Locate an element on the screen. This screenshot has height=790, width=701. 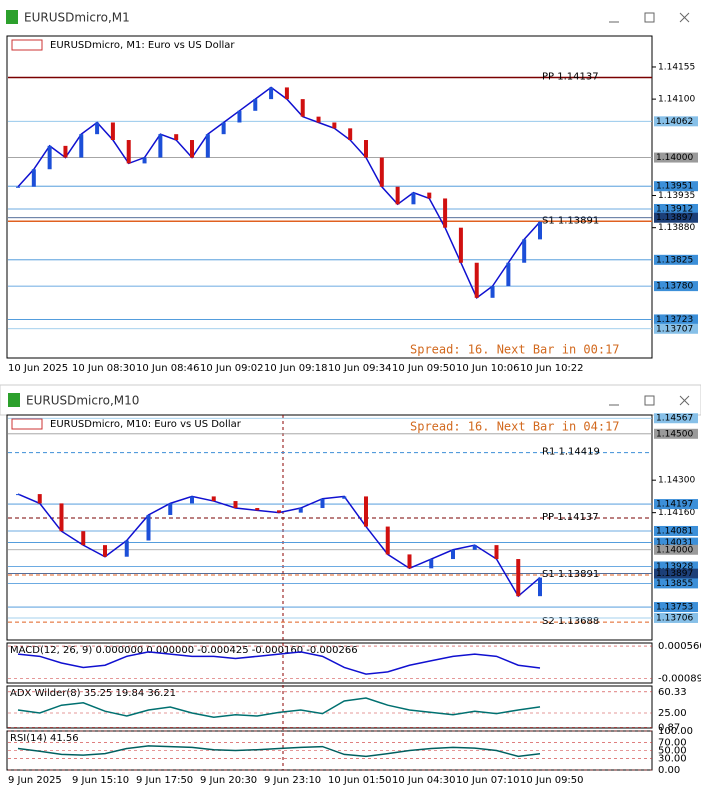
x-tick-label: 10 Jun 04:30 is located at coordinates (424, 780).